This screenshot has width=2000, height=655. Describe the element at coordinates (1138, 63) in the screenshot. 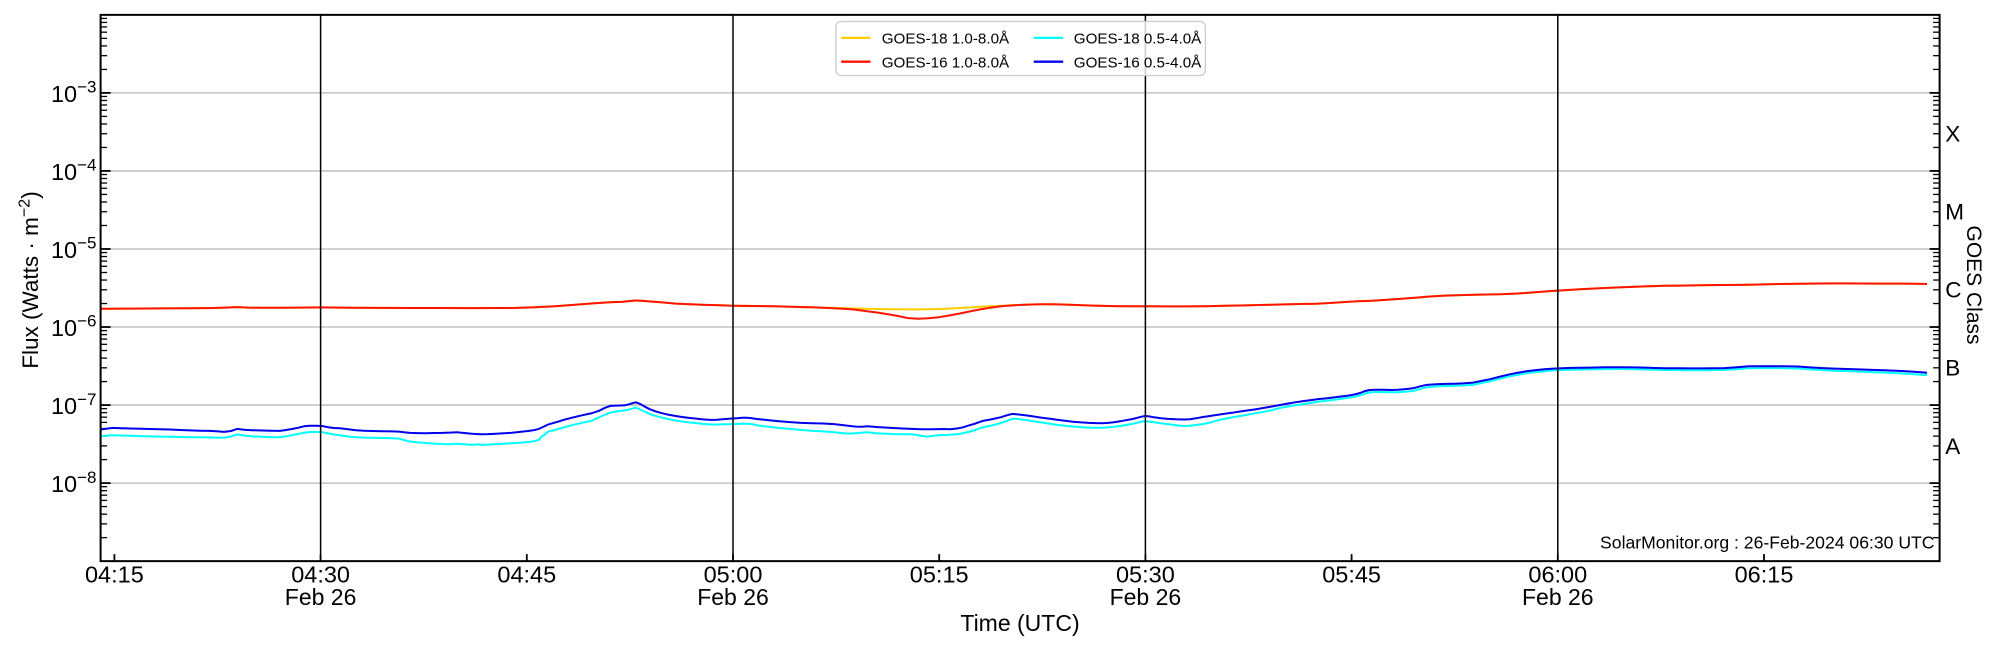

I see `svg-text: GOES-16 0.5-4.0Å` at that location.